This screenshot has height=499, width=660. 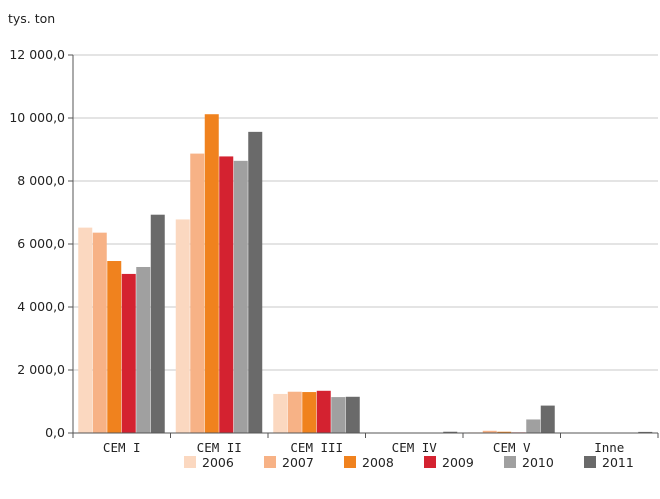 What do you see at coordinates (298, 462) in the screenshot?
I see `legend-label: 2007` at bounding box center [298, 462].